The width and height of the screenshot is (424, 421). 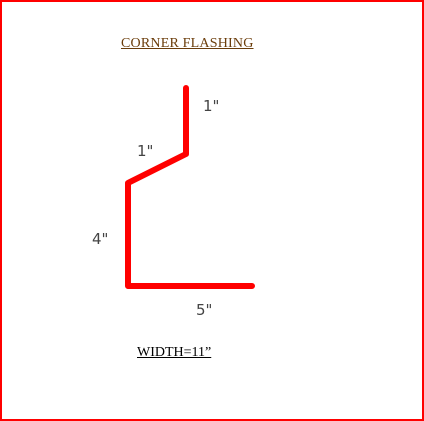 What do you see at coordinates (145, 151) in the screenshot?
I see `slope-leg-dimension: 1"` at bounding box center [145, 151].